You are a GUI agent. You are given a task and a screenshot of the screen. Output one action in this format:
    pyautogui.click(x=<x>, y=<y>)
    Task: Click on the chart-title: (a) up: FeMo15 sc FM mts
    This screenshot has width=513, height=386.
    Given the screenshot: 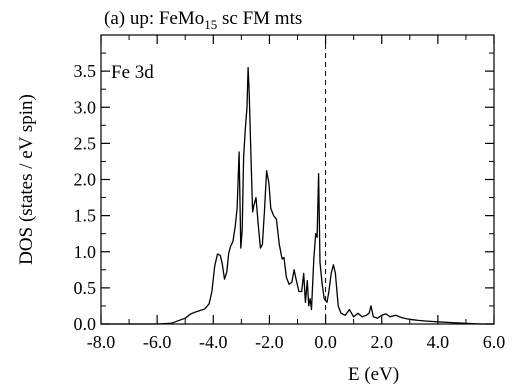 What is the action you would take?
    pyautogui.click(x=203, y=20)
    